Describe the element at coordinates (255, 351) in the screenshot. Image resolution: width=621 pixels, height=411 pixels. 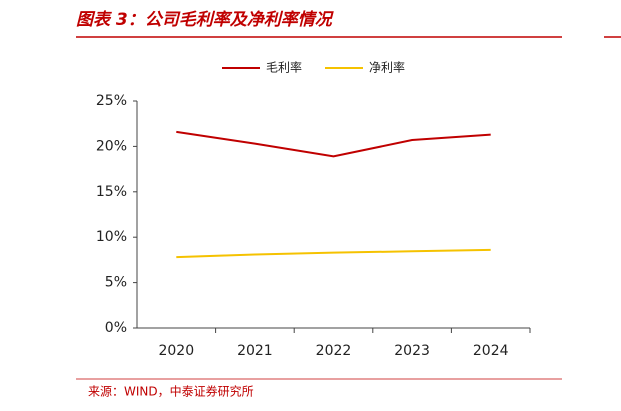
I see `x-tick-label: 2021` at that location.